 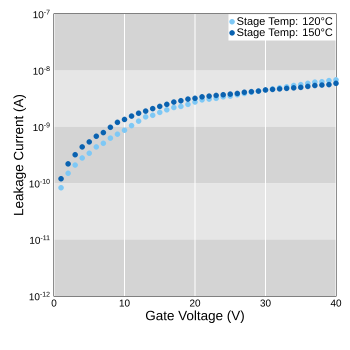 I want to click on y-axis-title: Leakage Current (A), so click(x=19, y=154).